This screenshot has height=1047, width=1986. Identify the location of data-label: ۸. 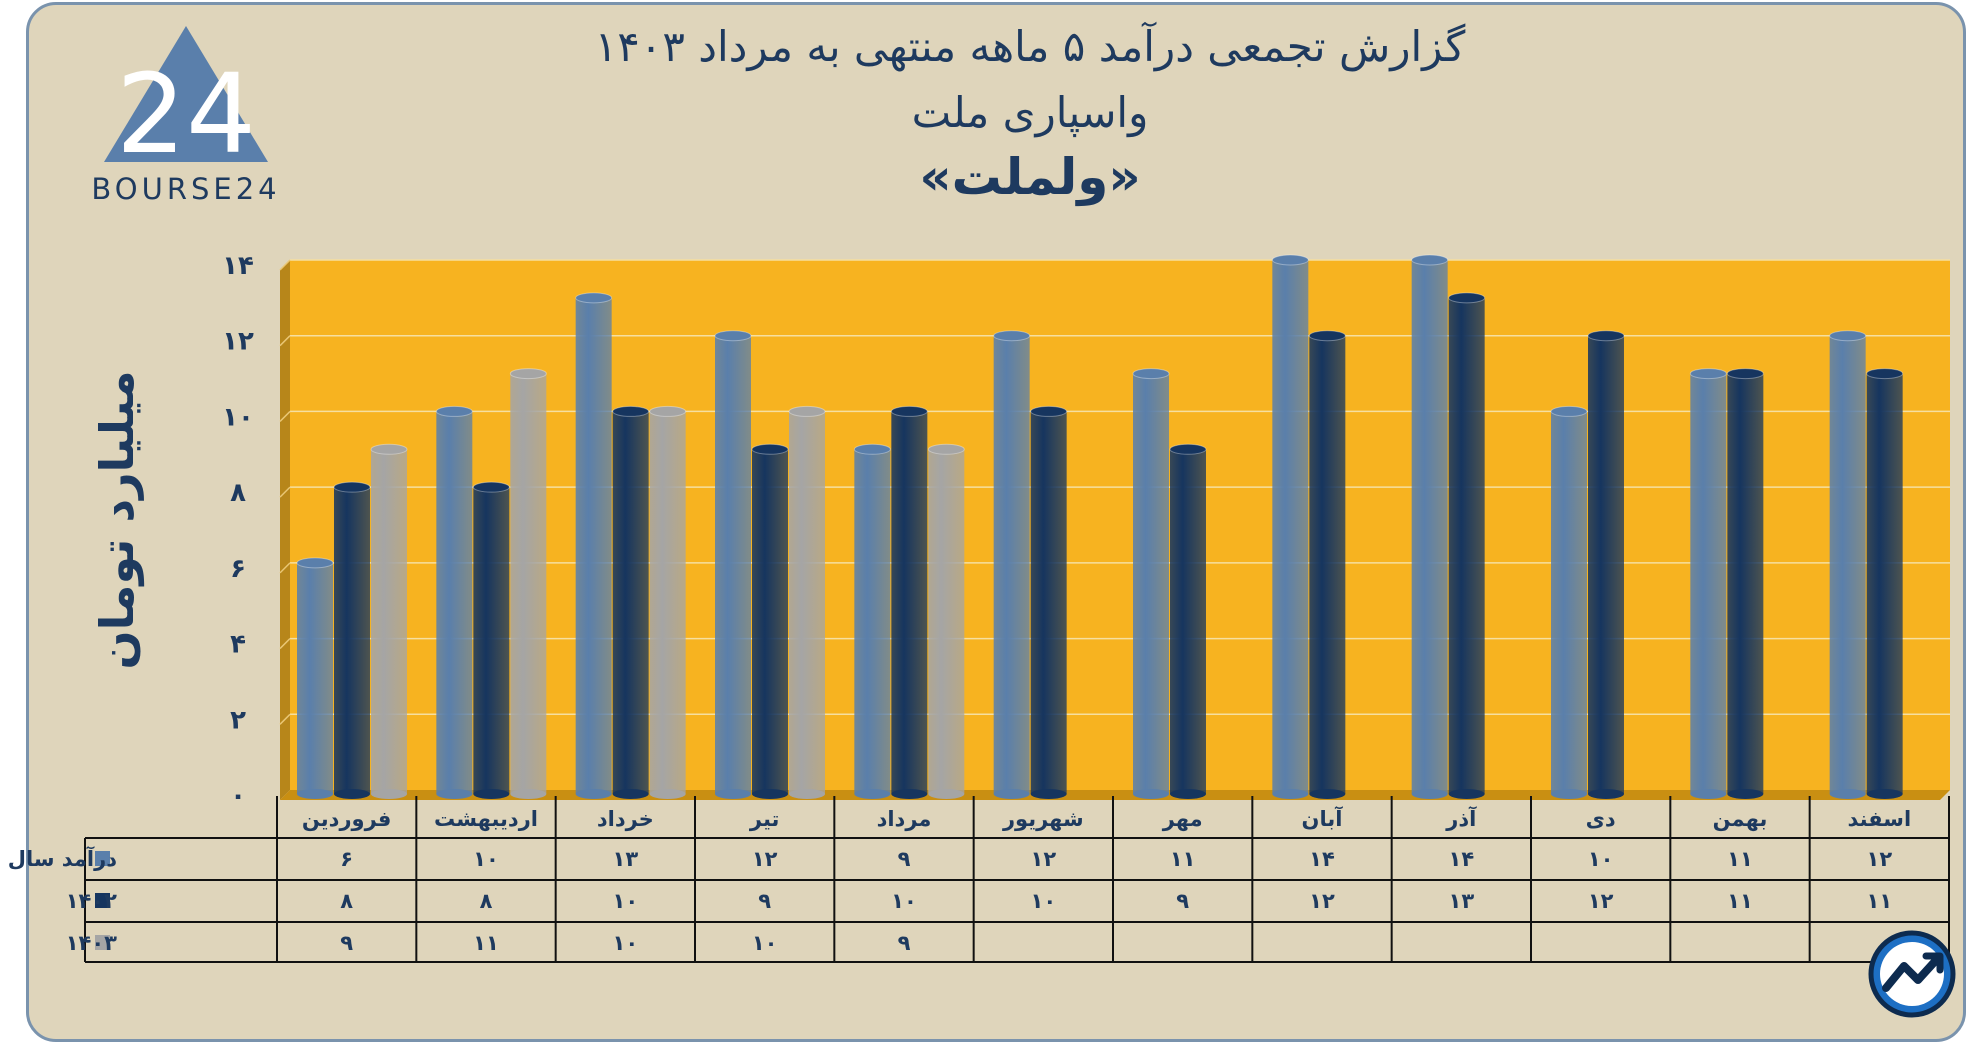
(486, 901).